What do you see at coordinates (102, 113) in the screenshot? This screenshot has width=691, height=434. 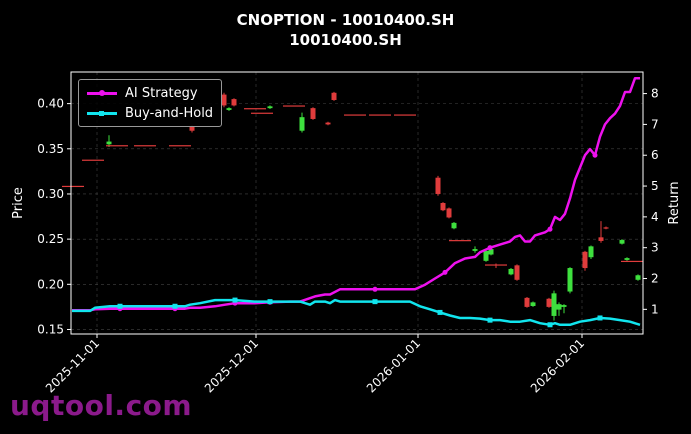 I see `buy-and-hold-swatch-icon` at bounding box center [102, 113].